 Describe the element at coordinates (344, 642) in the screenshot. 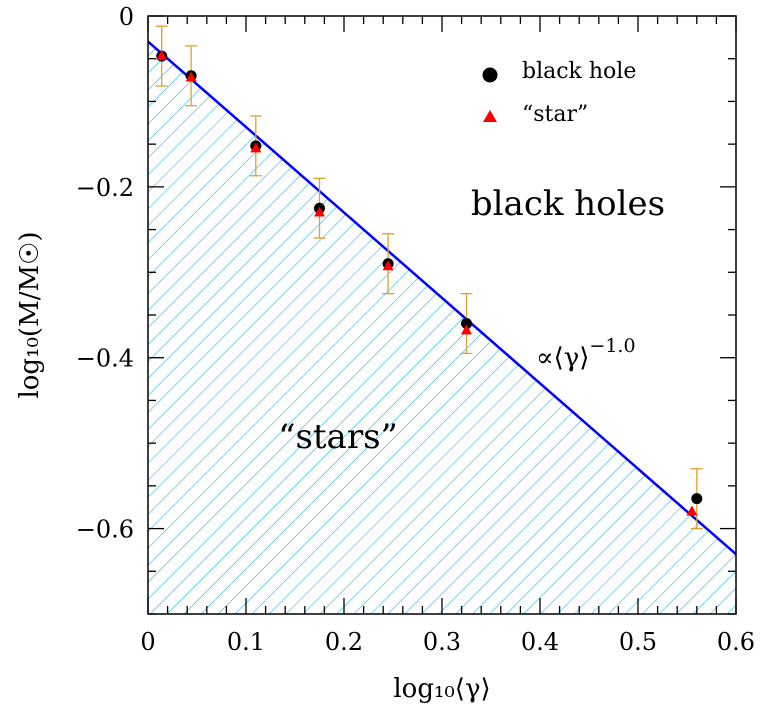

I see `x-tick-label: 0.2` at that location.